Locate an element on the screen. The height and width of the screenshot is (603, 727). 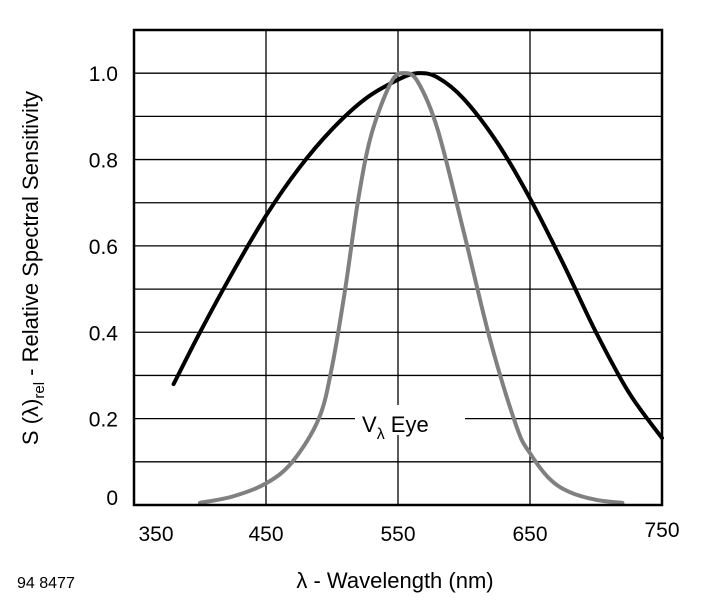
x-tick-label: 350 is located at coordinates (155, 534).